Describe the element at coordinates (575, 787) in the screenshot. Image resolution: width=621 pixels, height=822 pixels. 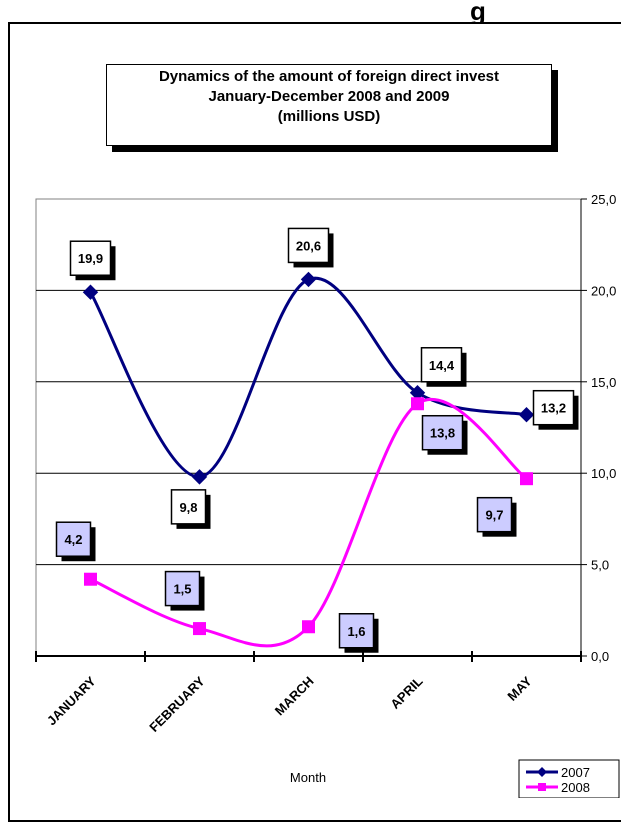
I see `legend-label: 2008` at that location.